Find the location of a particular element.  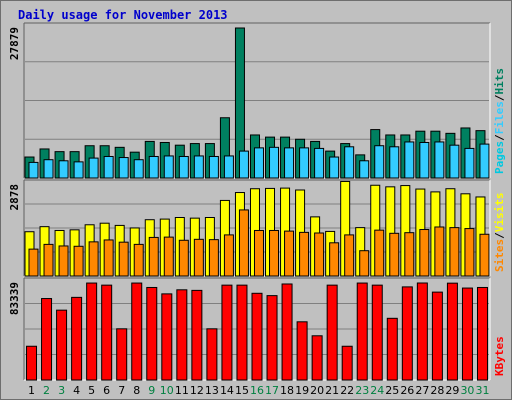

day-label-22: 22 is located at coordinates (347, 390).